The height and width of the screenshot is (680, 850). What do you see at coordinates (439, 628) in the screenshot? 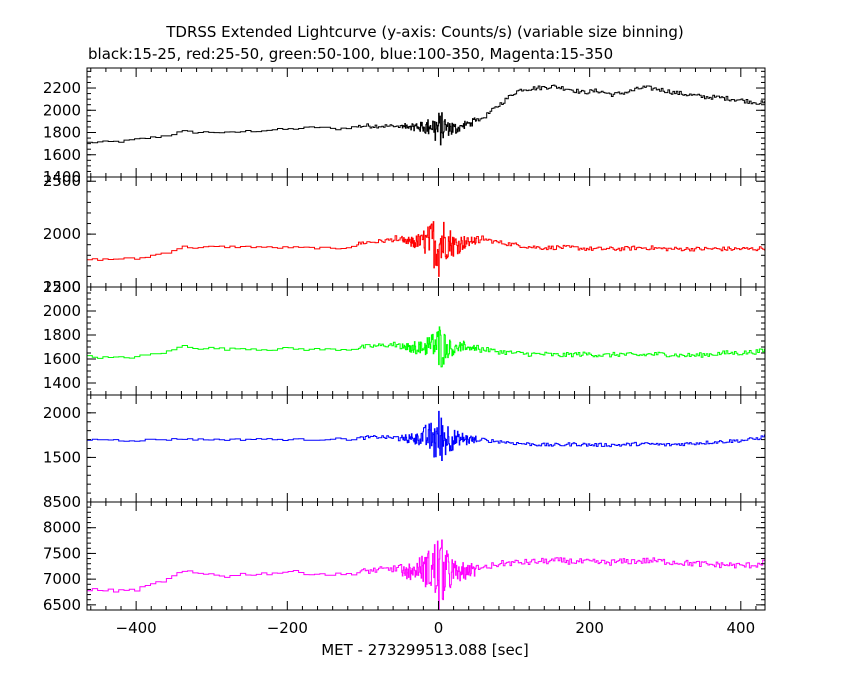
I see `x-tick-label: 0` at bounding box center [439, 628].